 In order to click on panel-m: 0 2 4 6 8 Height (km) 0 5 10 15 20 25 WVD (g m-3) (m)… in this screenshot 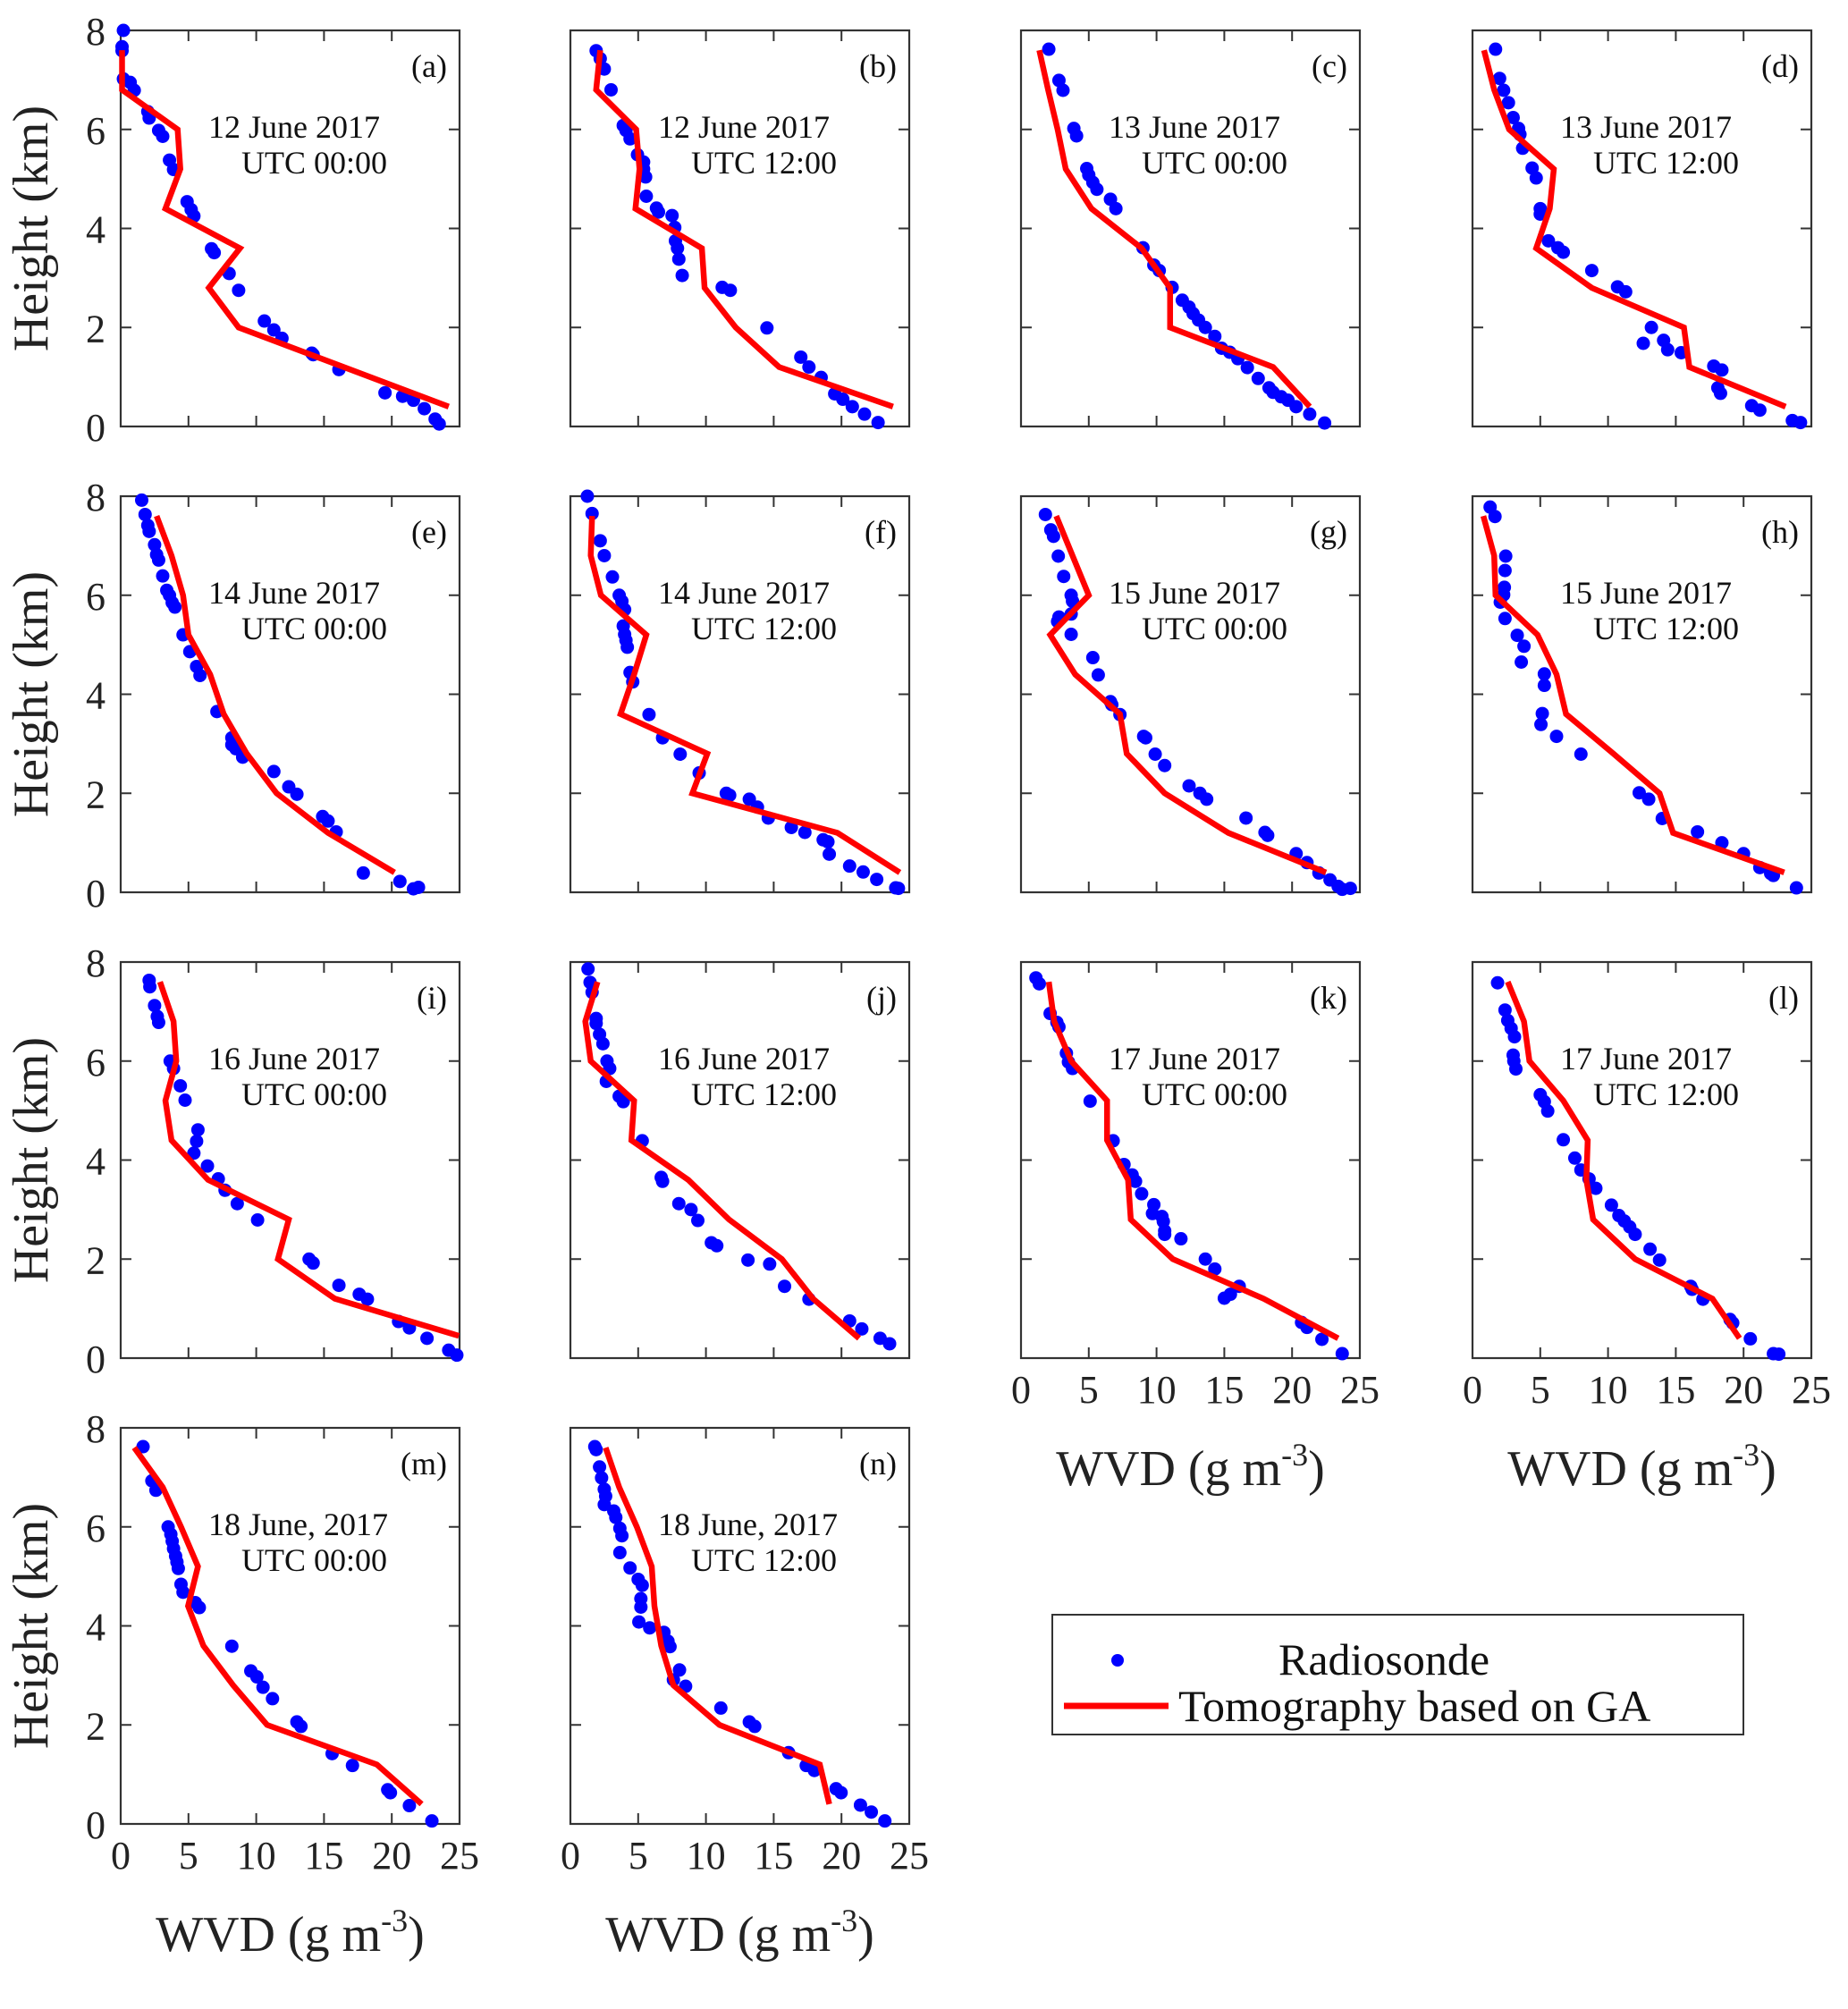, I will do `click(241, 1685)`.